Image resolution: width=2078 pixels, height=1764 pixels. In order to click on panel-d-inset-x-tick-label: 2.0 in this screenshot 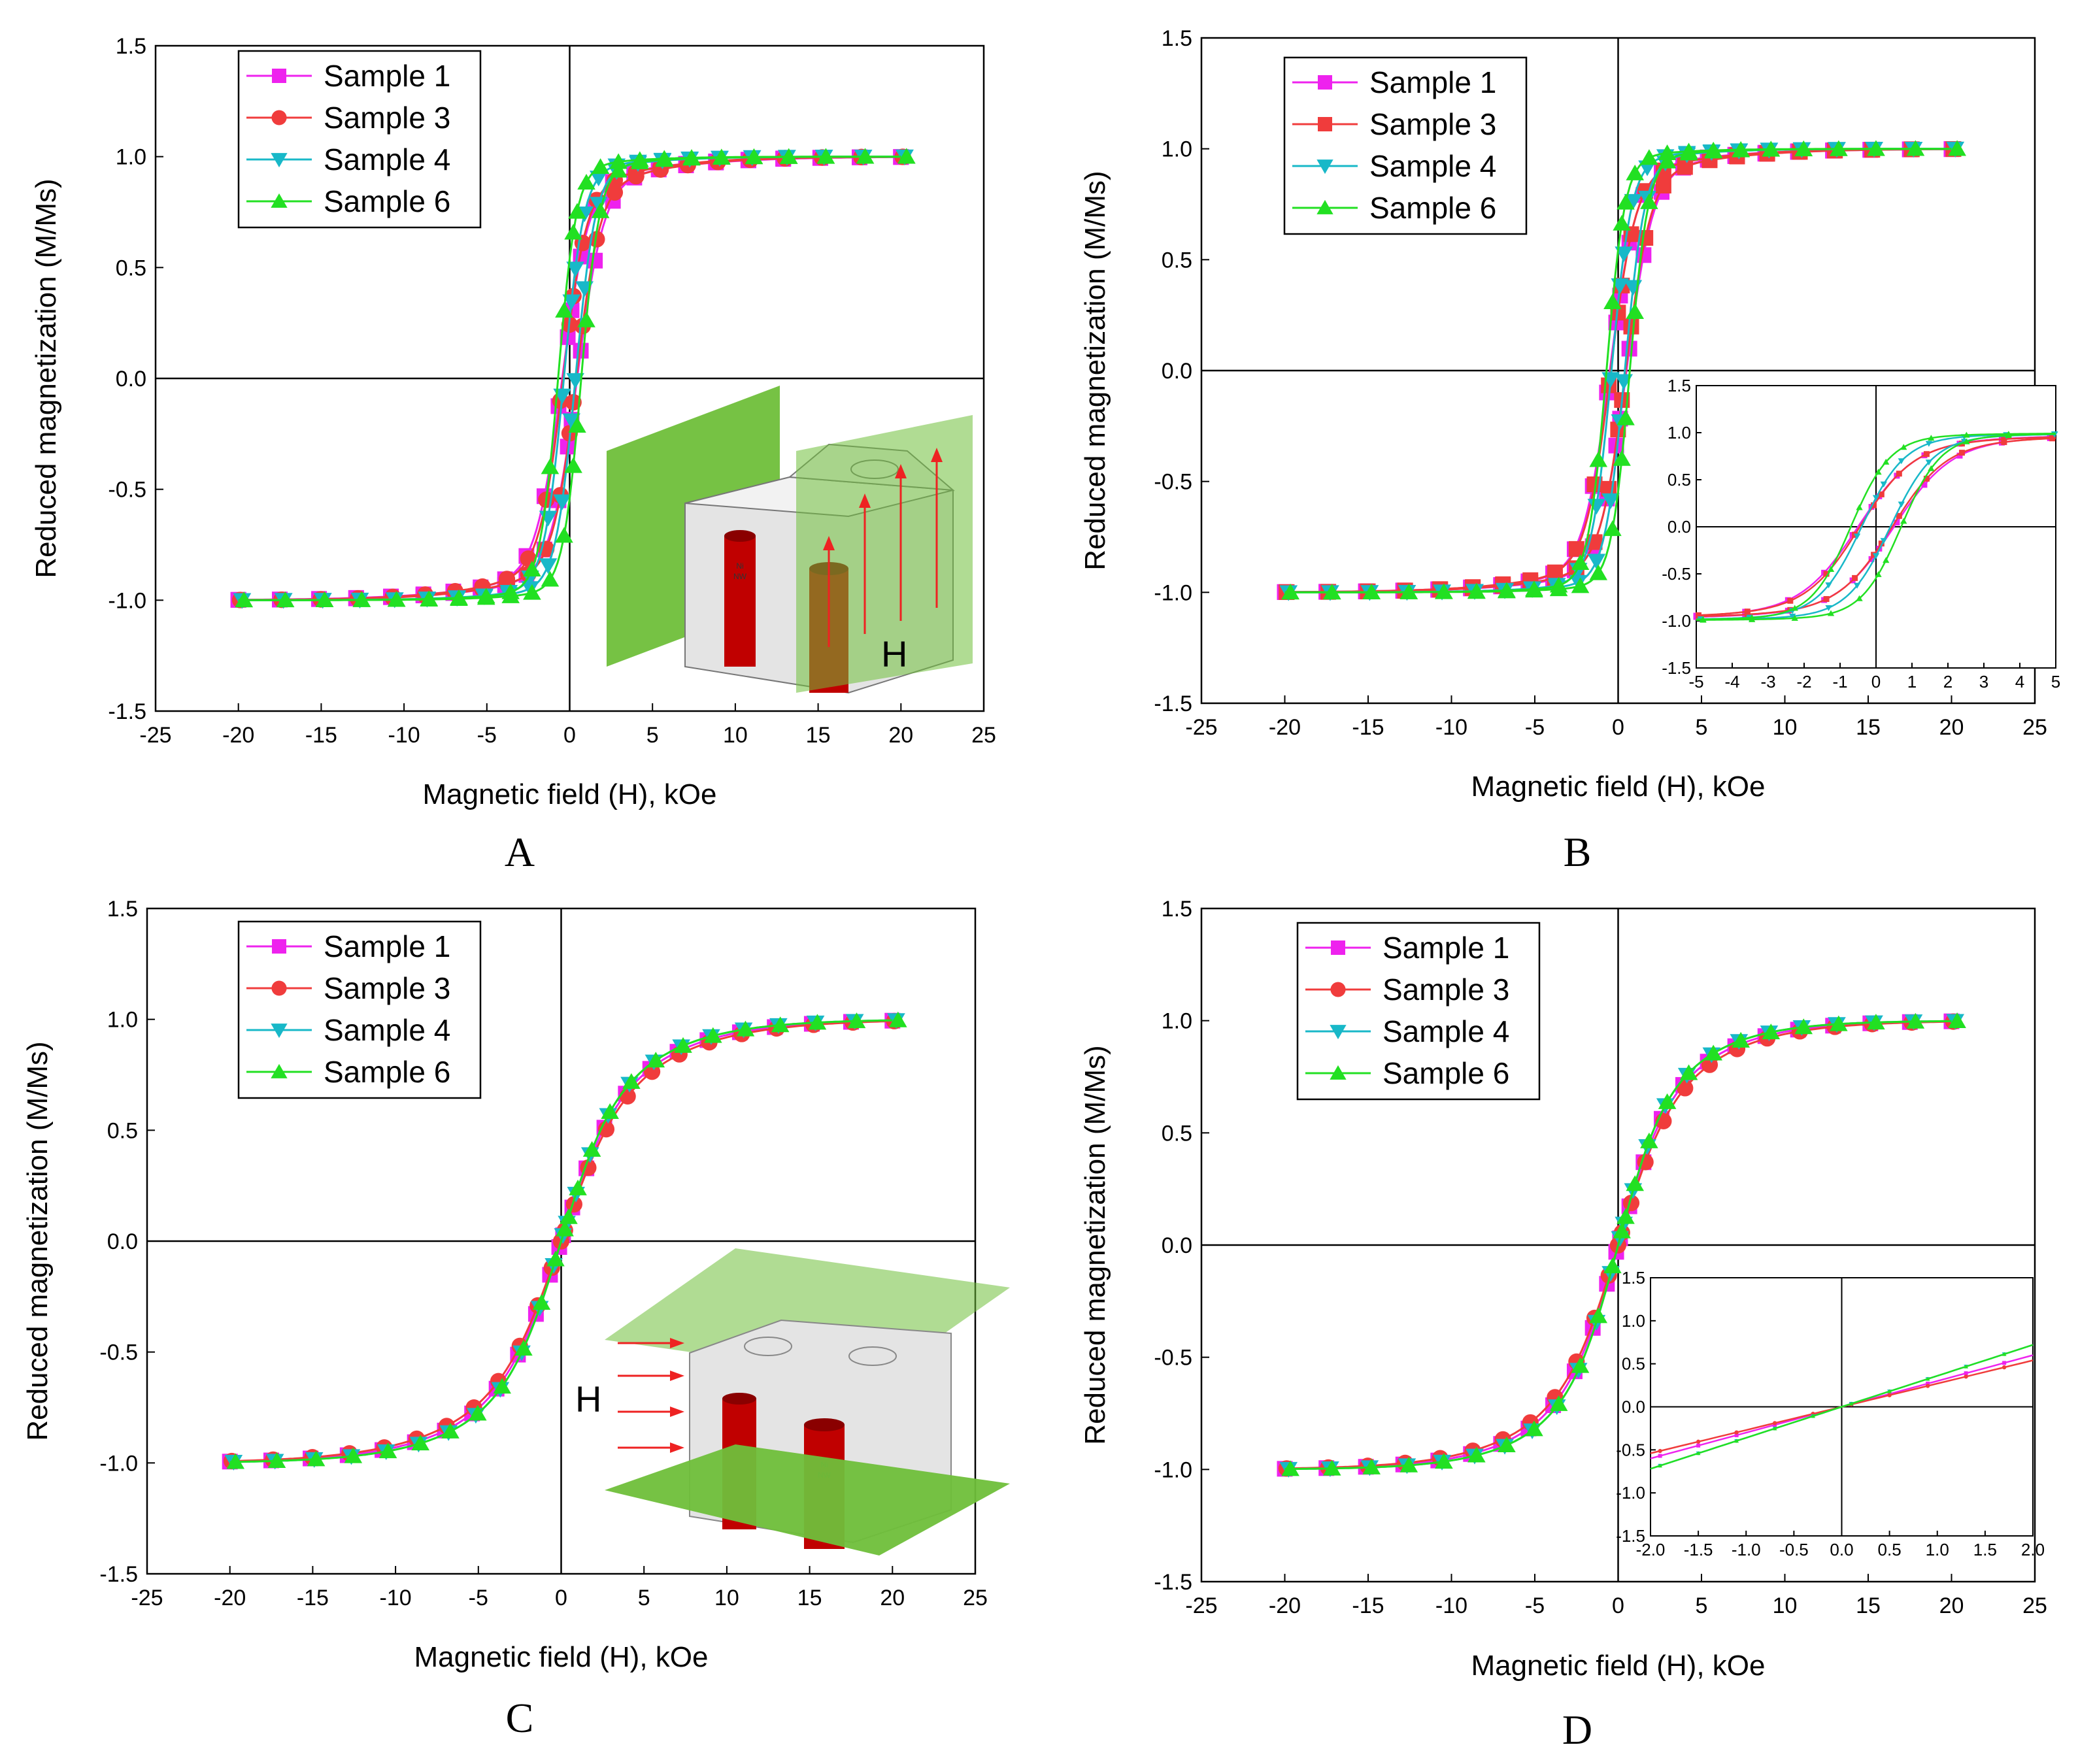, I will do `click(2033, 1549)`.